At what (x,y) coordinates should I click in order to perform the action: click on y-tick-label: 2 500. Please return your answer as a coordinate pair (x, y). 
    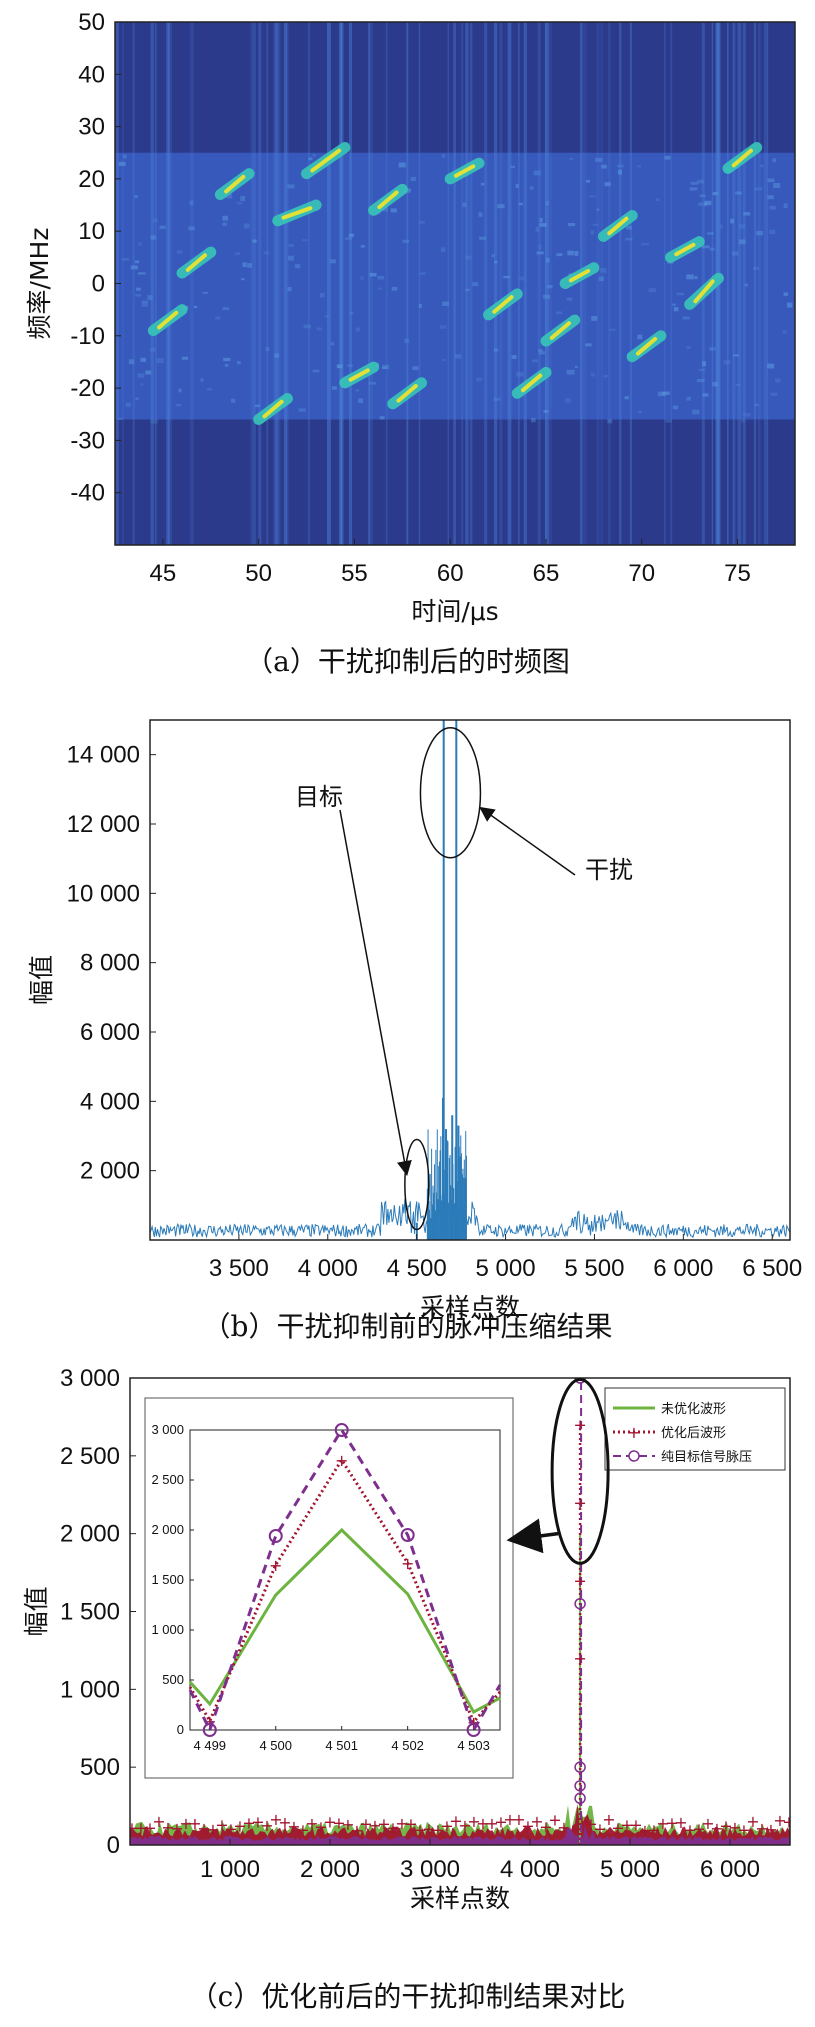
    Looking at the image, I should click on (90, 1456).